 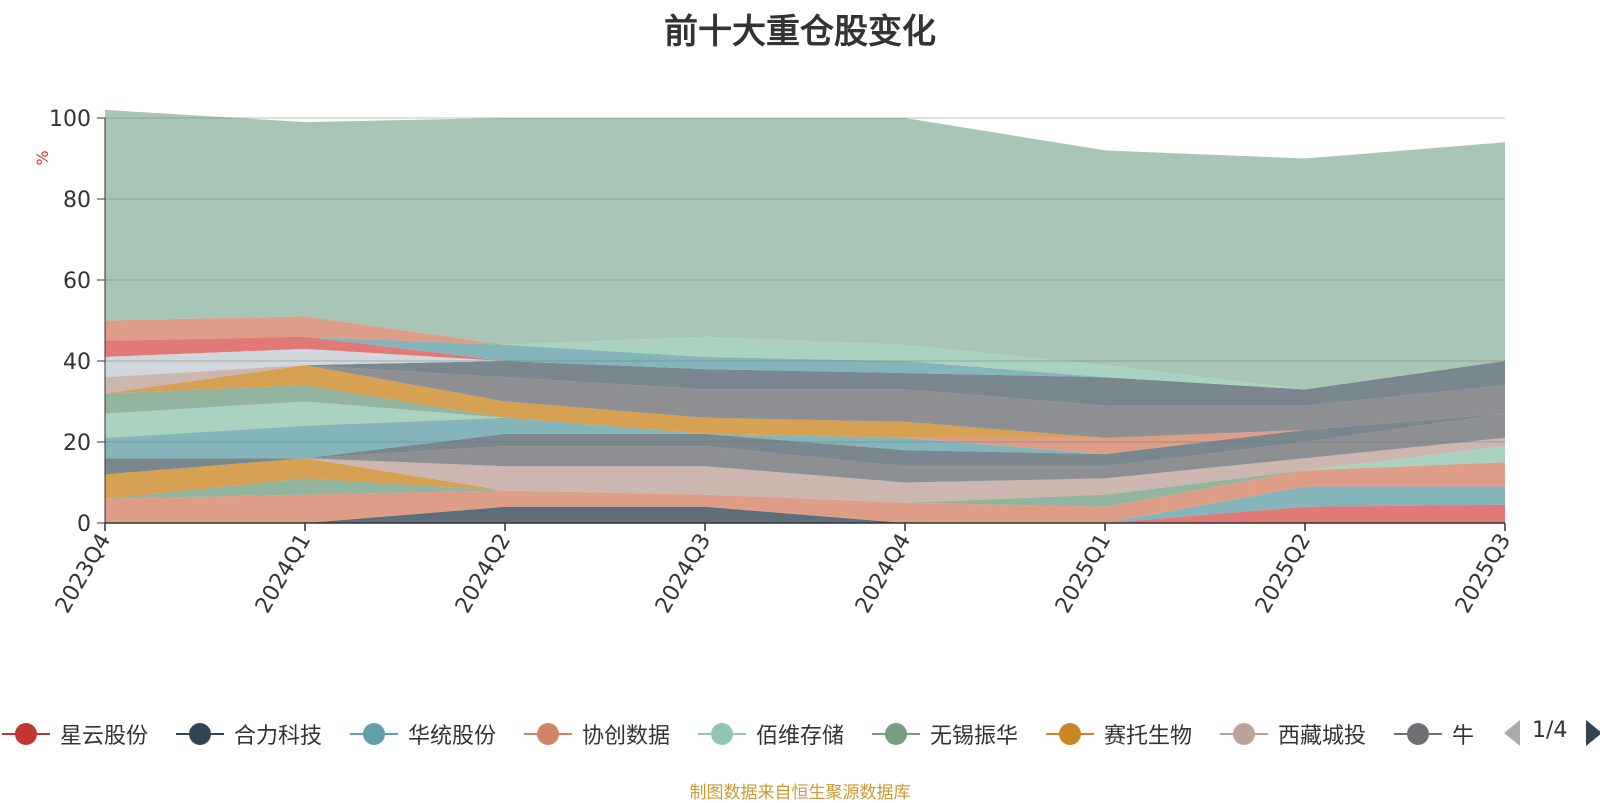 What do you see at coordinates (77, 322) in the screenshot?
I see `y-axis: 0 20 40 60 80 100` at bounding box center [77, 322].